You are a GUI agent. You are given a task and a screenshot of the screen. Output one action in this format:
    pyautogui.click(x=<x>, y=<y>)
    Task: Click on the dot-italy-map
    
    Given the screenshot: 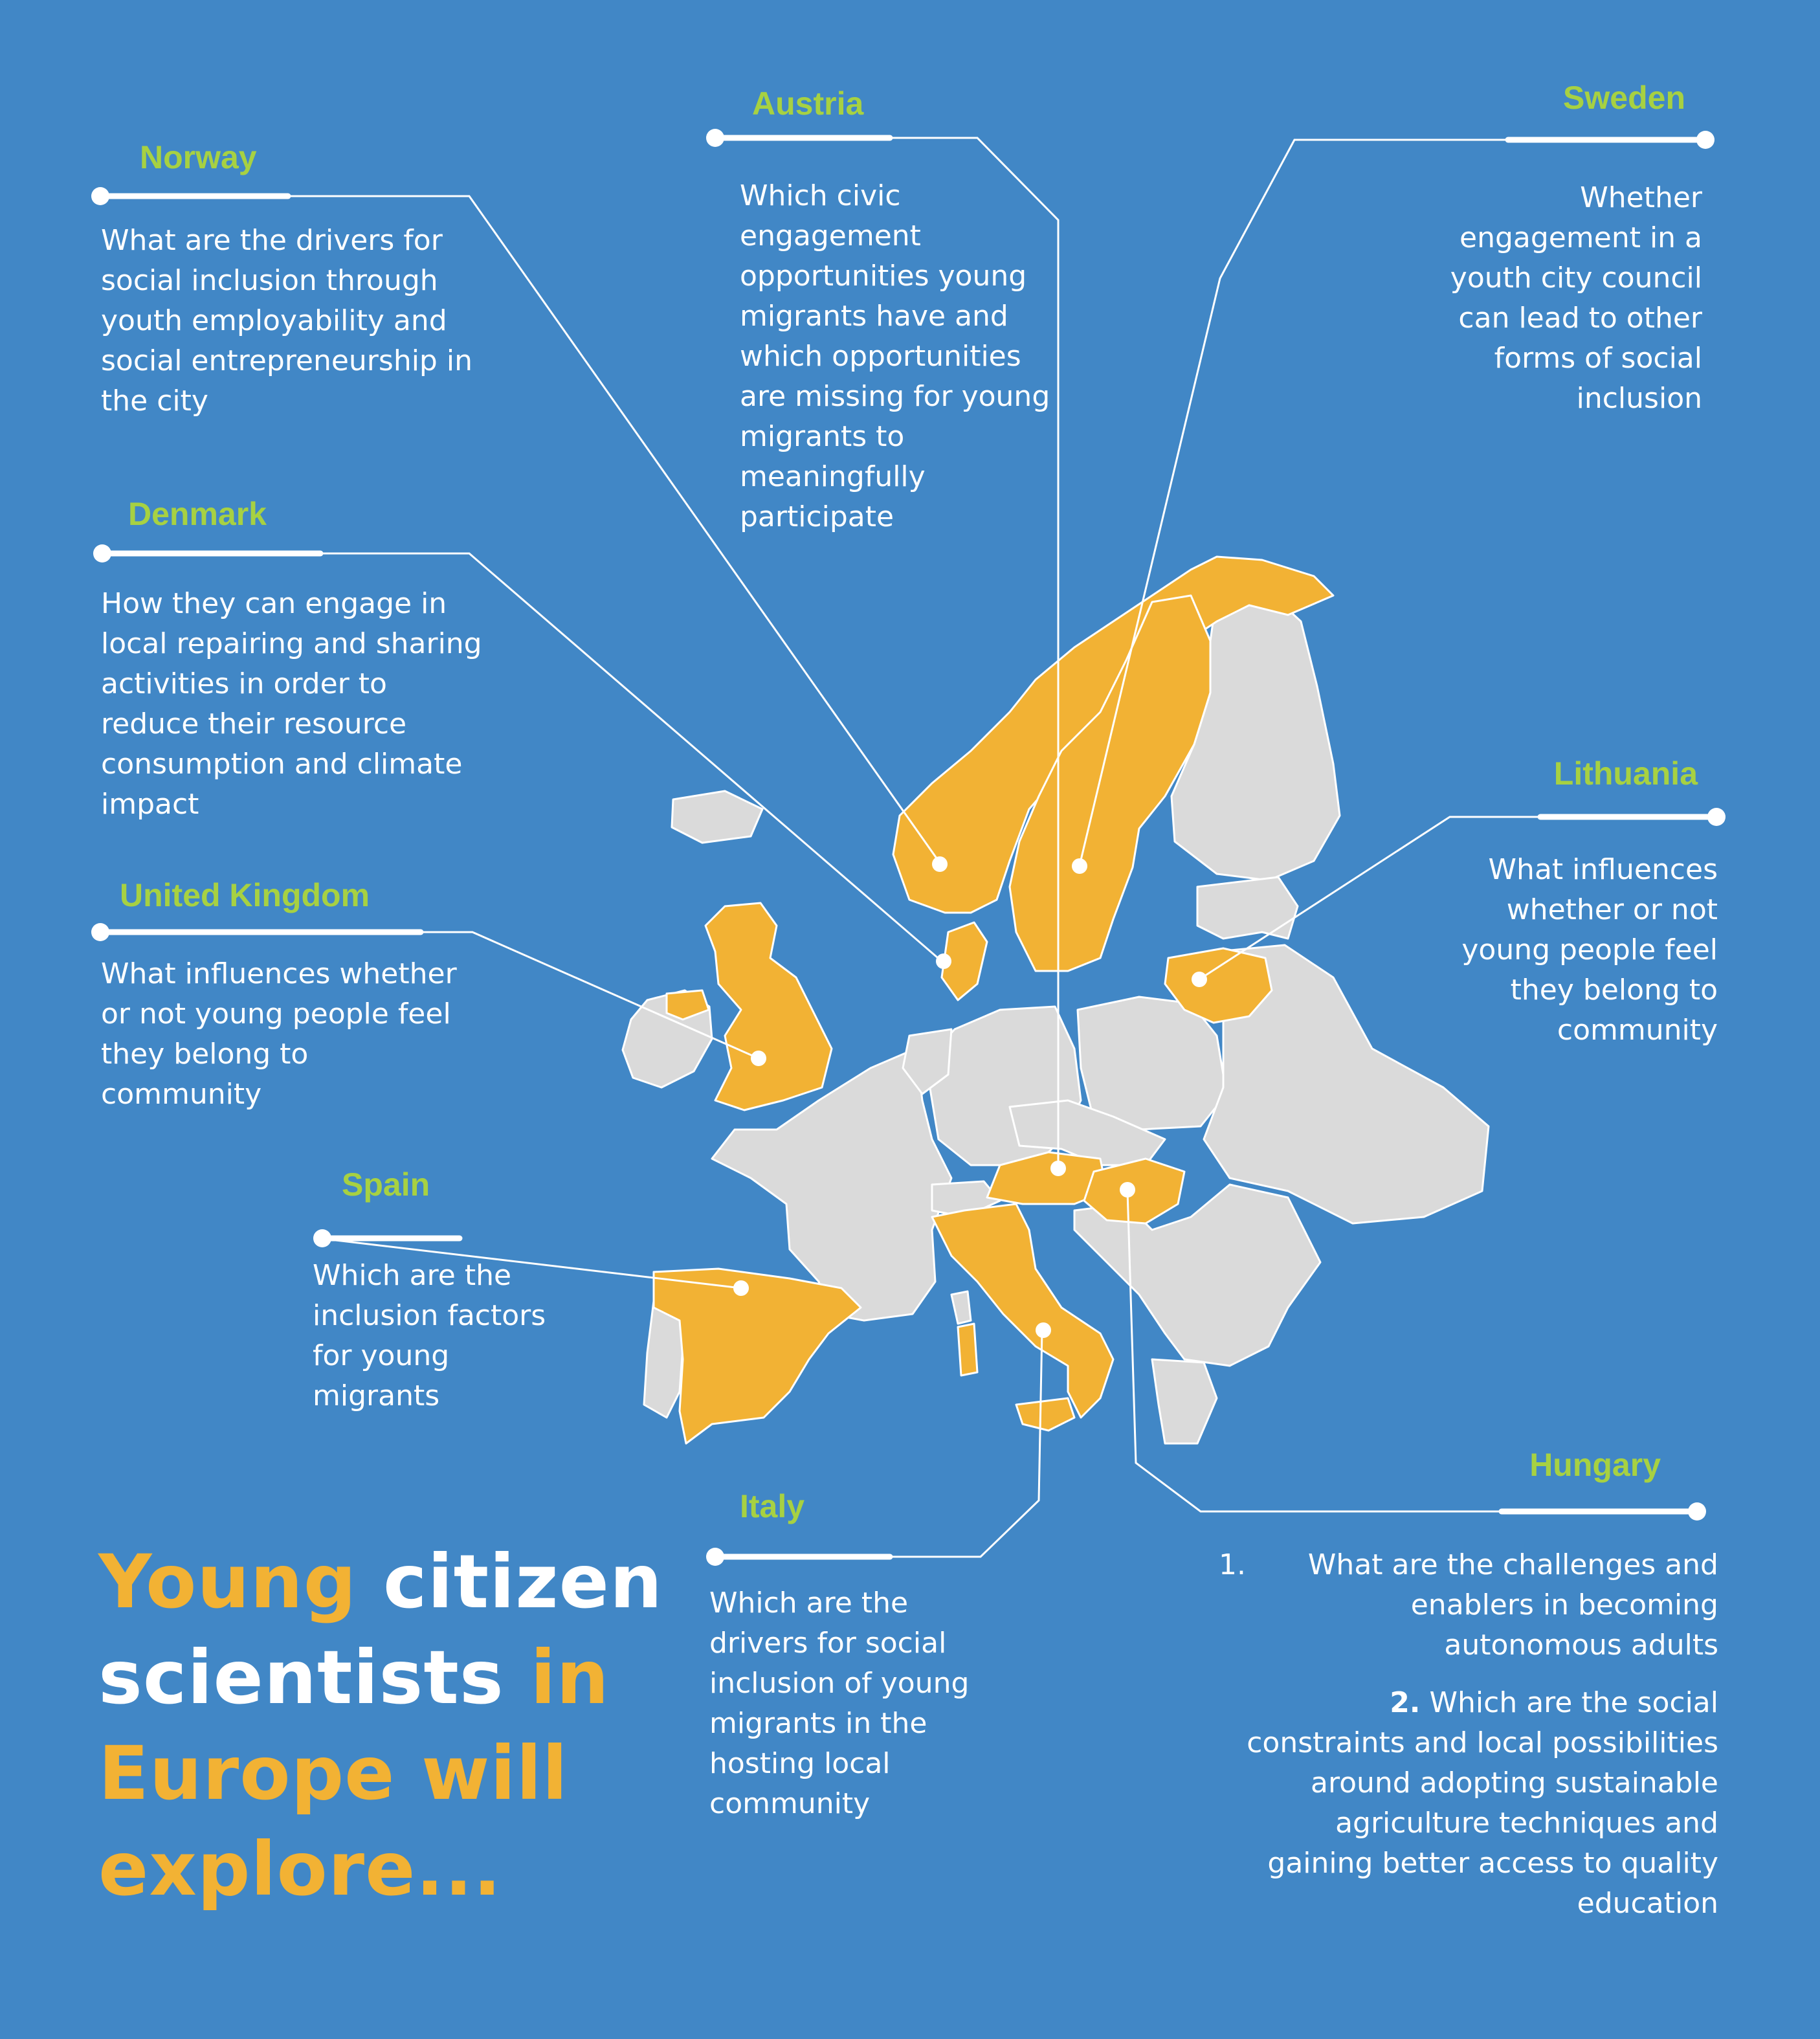 What is the action you would take?
    pyautogui.click(x=1043, y=1330)
    